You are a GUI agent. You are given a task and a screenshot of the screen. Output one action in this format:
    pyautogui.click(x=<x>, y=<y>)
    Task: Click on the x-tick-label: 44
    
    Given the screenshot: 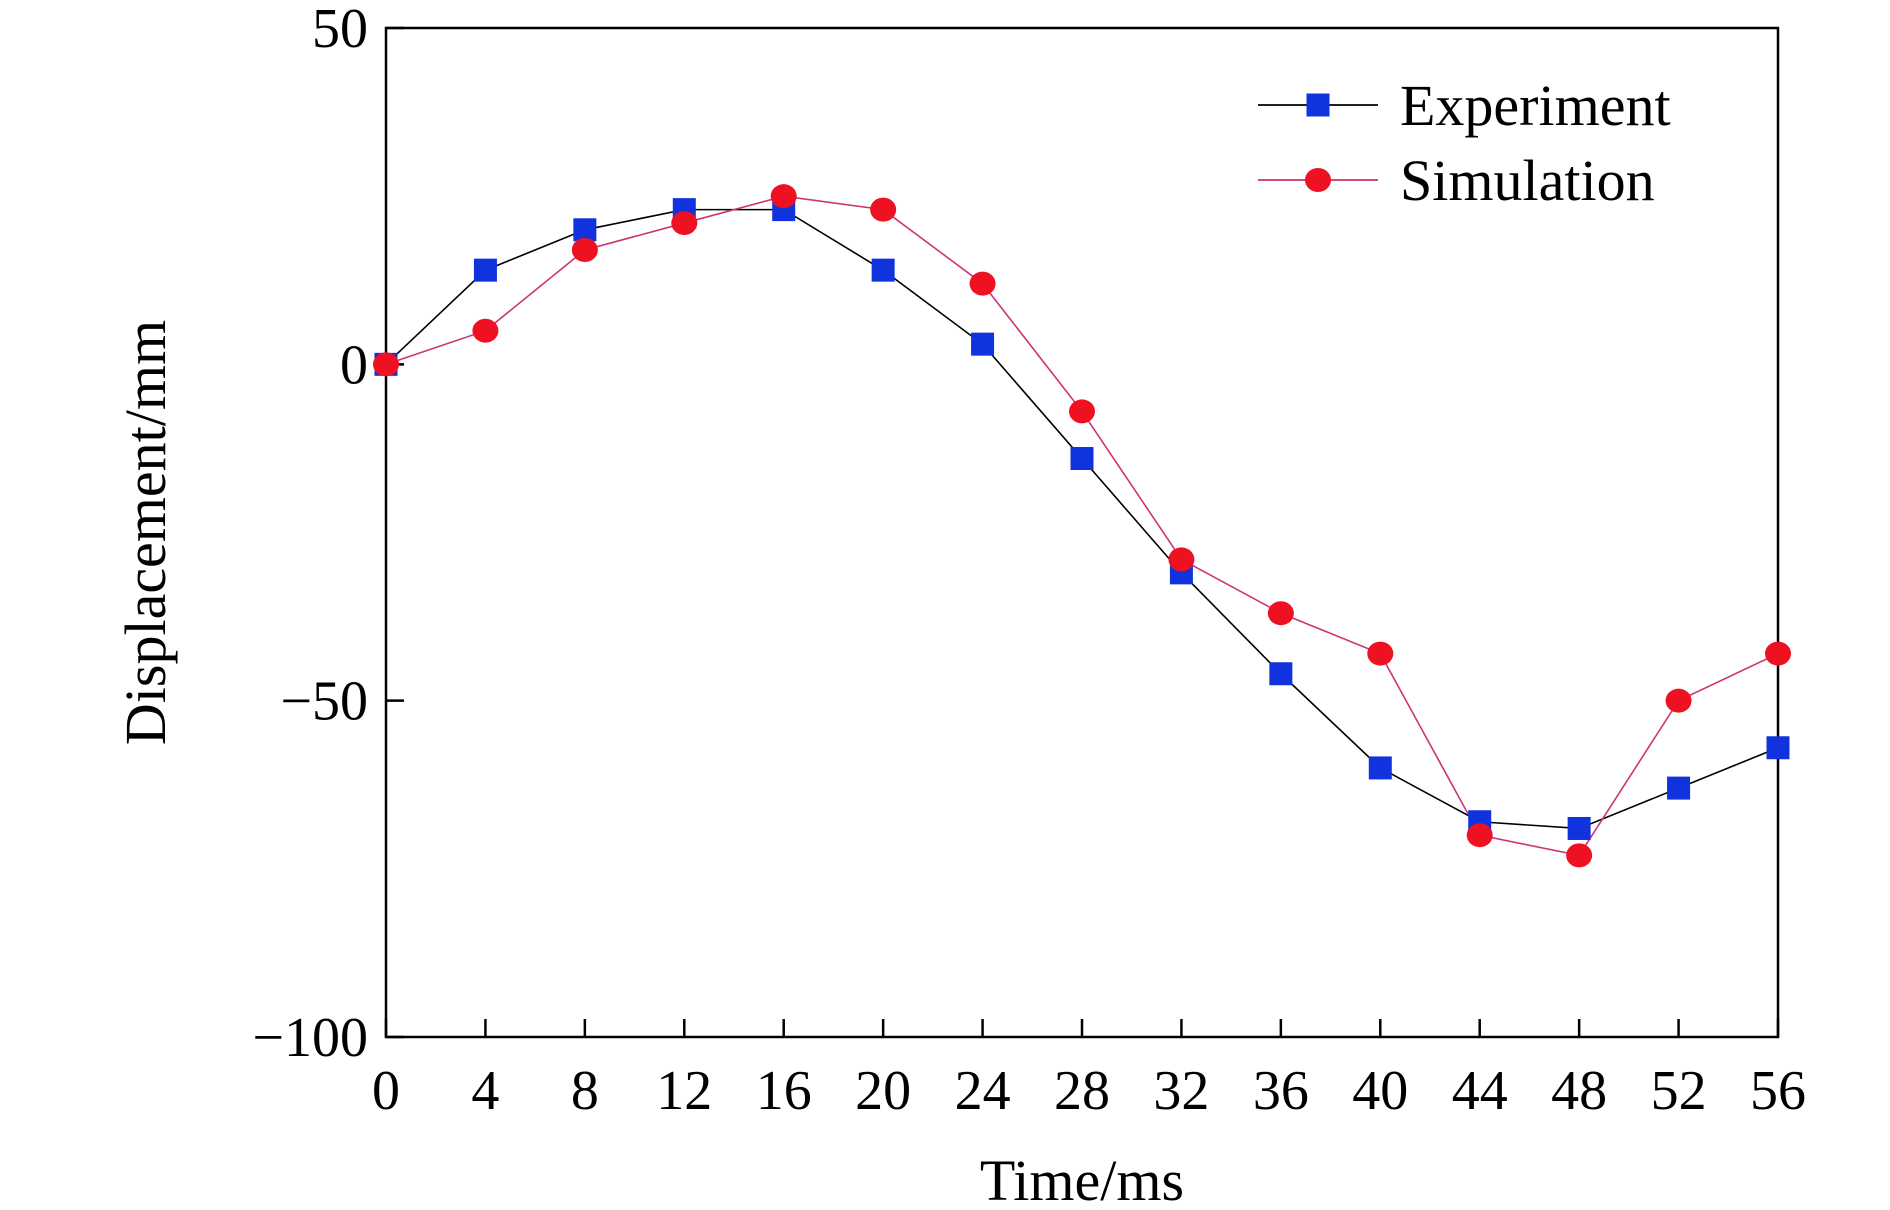 What is the action you would take?
    pyautogui.click(x=1480, y=1091)
    